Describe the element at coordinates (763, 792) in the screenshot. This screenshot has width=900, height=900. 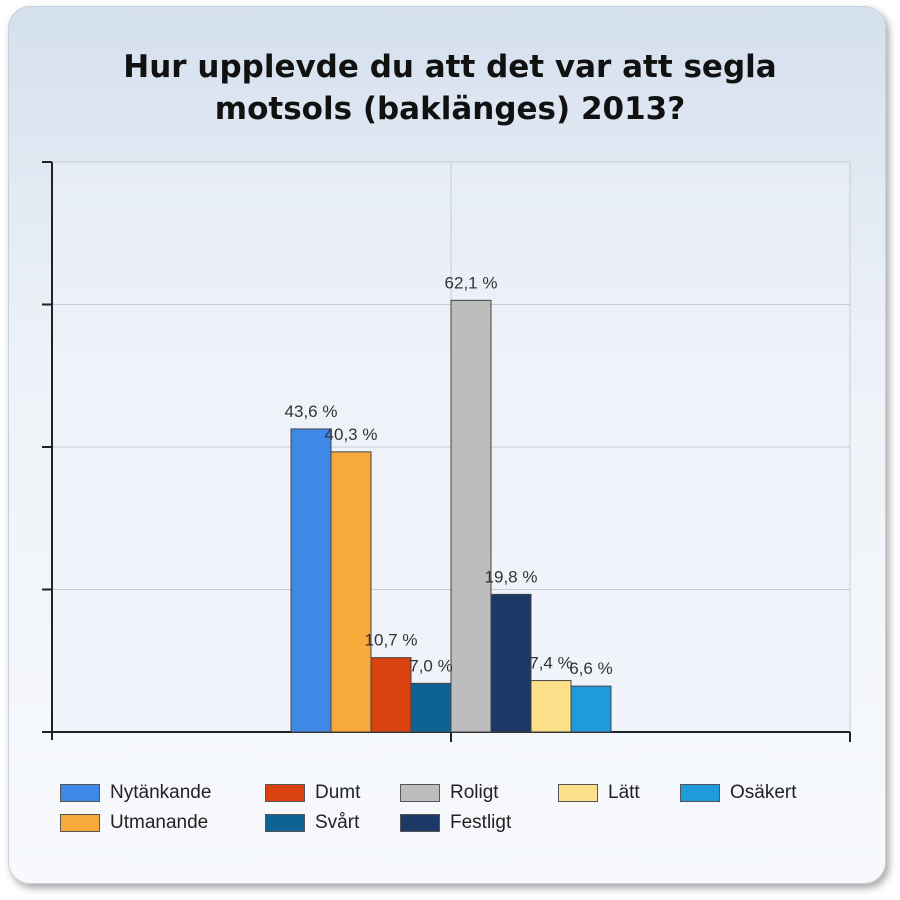
I see `legend-label: Osäkert` at that location.